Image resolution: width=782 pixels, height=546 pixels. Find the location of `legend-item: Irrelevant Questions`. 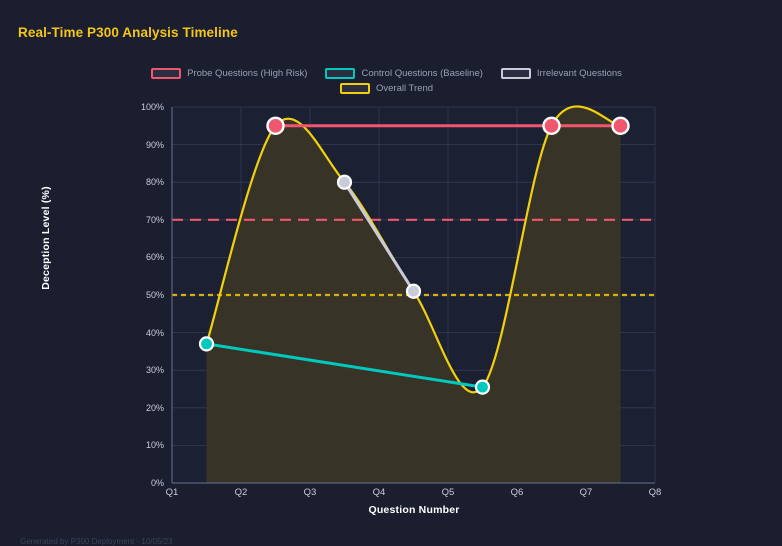

legend-item: Irrelevant Questions is located at coordinates (561, 73).